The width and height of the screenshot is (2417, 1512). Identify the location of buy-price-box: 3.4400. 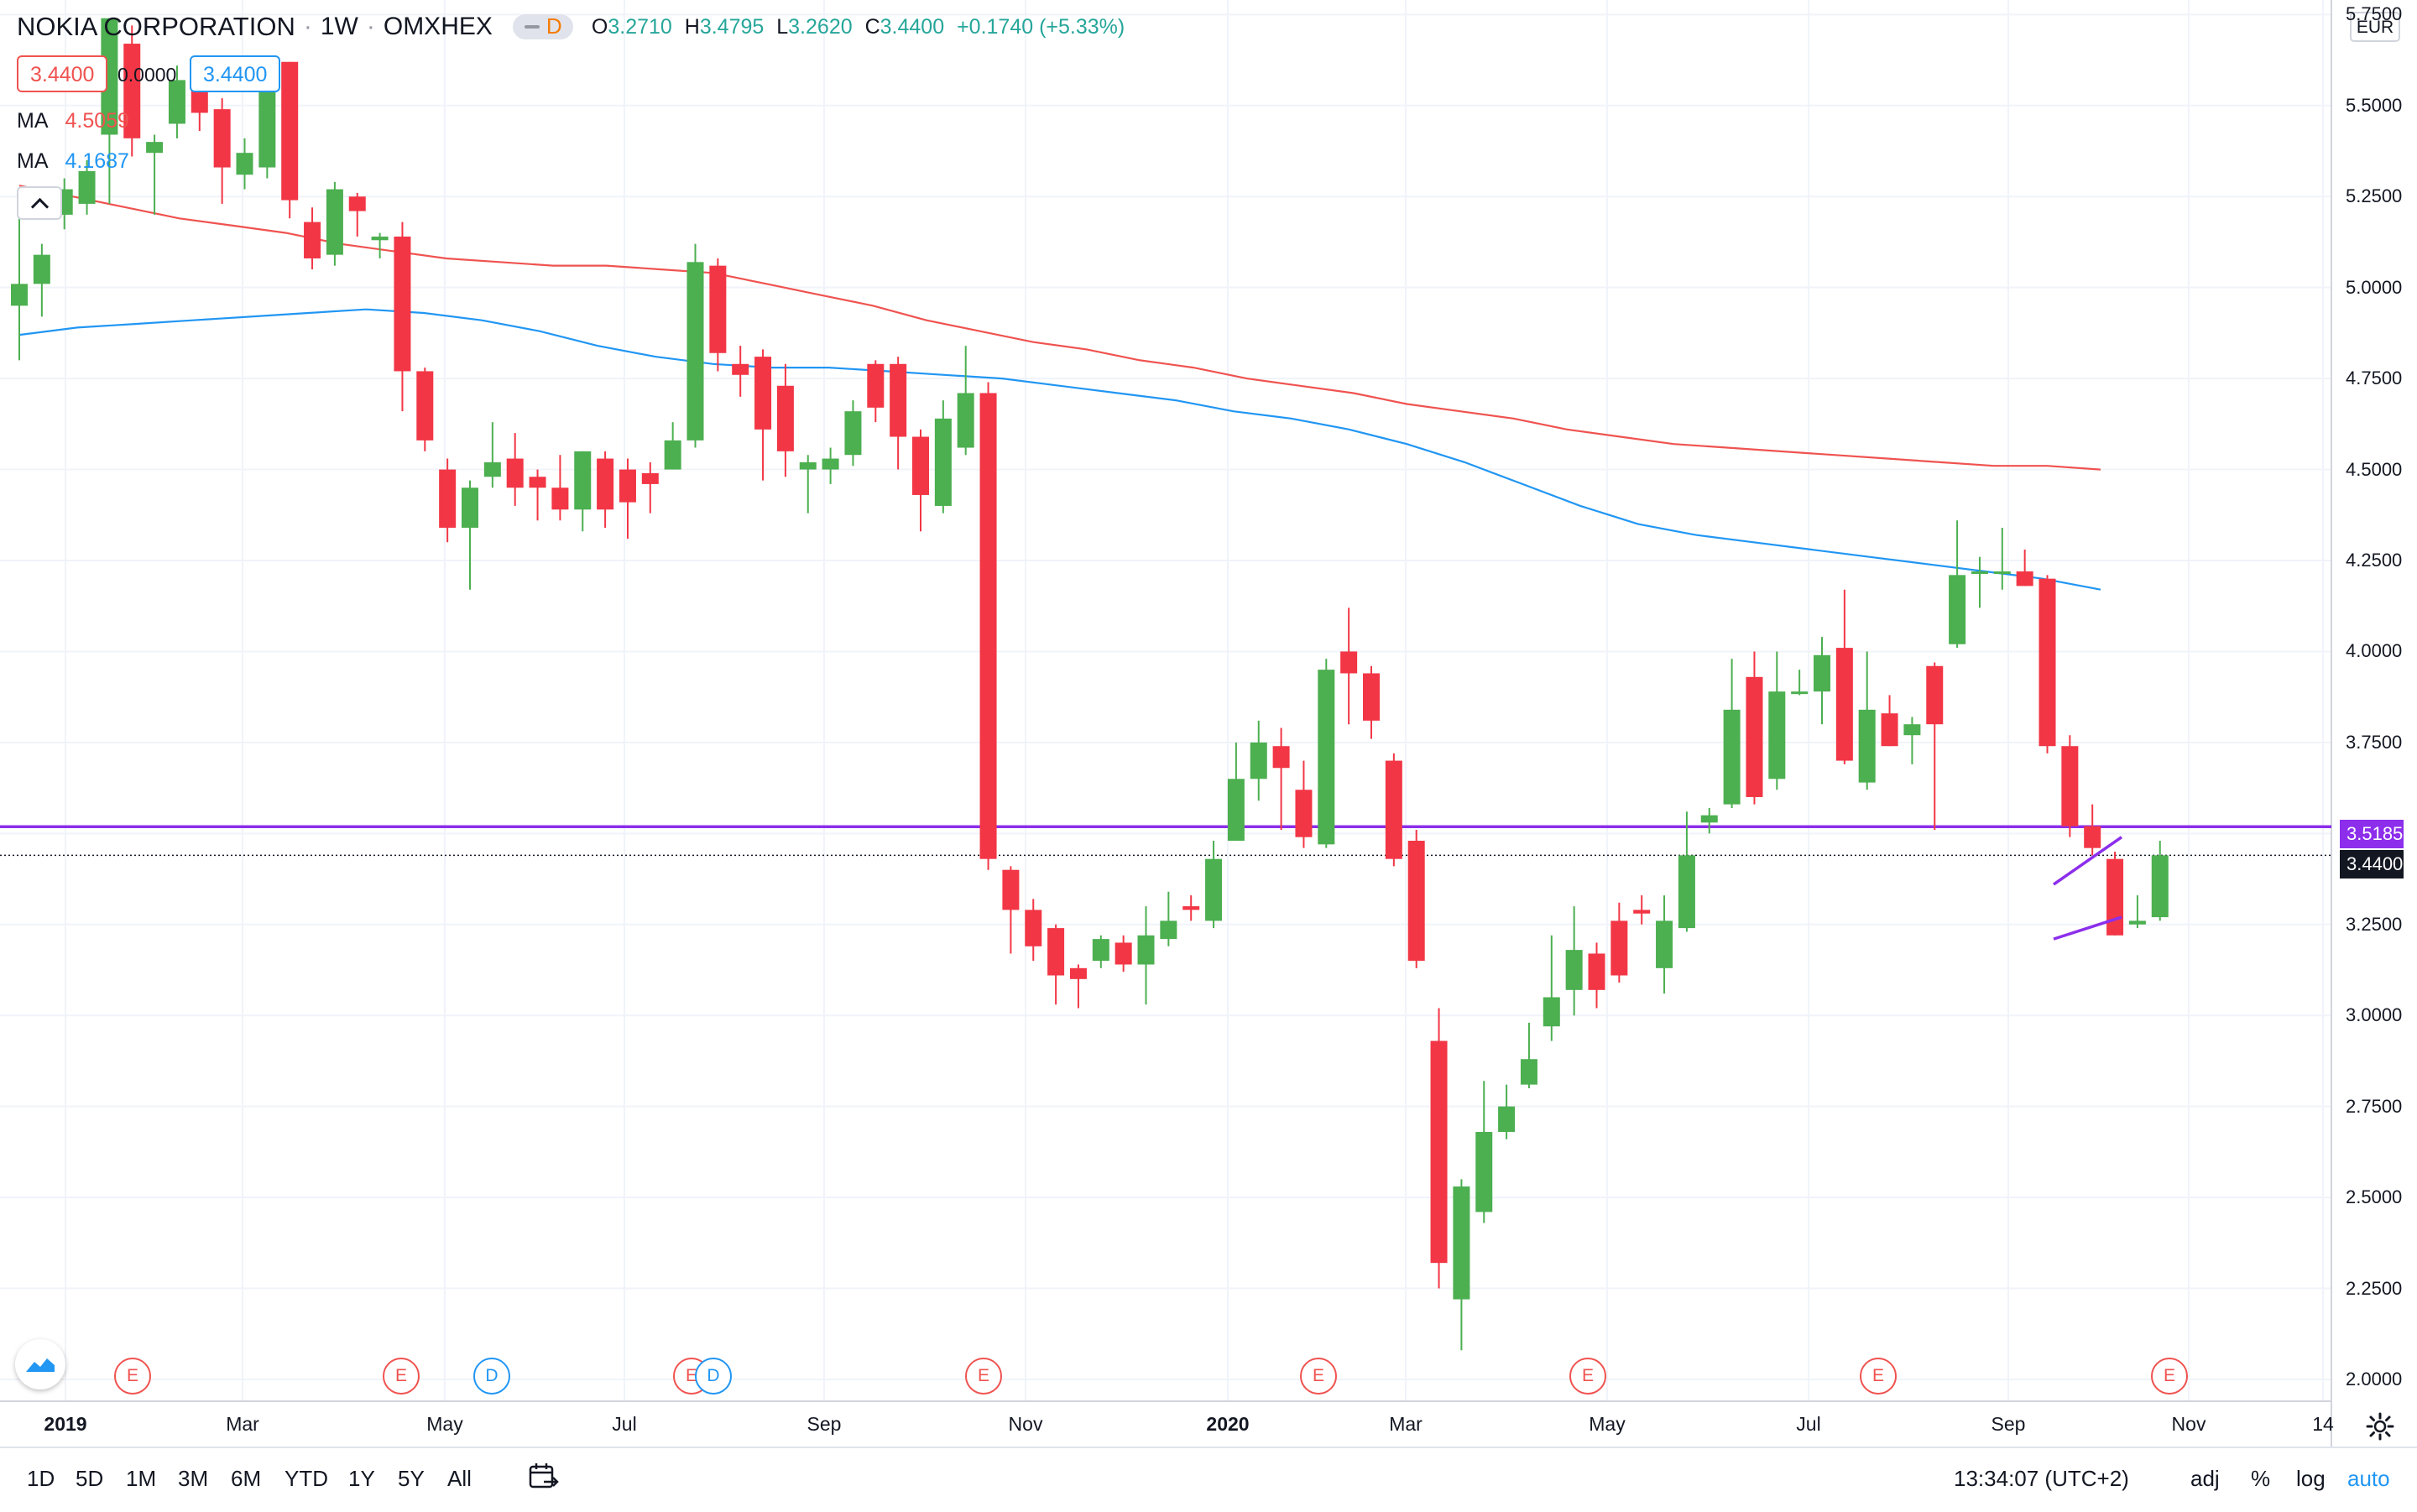
(235, 74).